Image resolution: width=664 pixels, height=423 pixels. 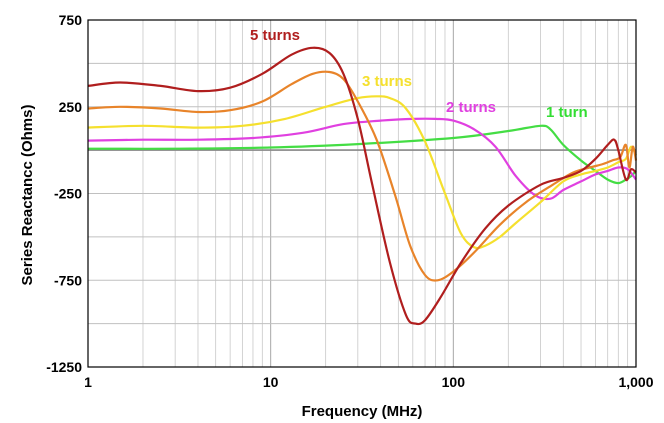 What do you see at coordinates (454, 382) in the screenshot?
I see `x-tick-label: 100` at bounding box center [454, 382].